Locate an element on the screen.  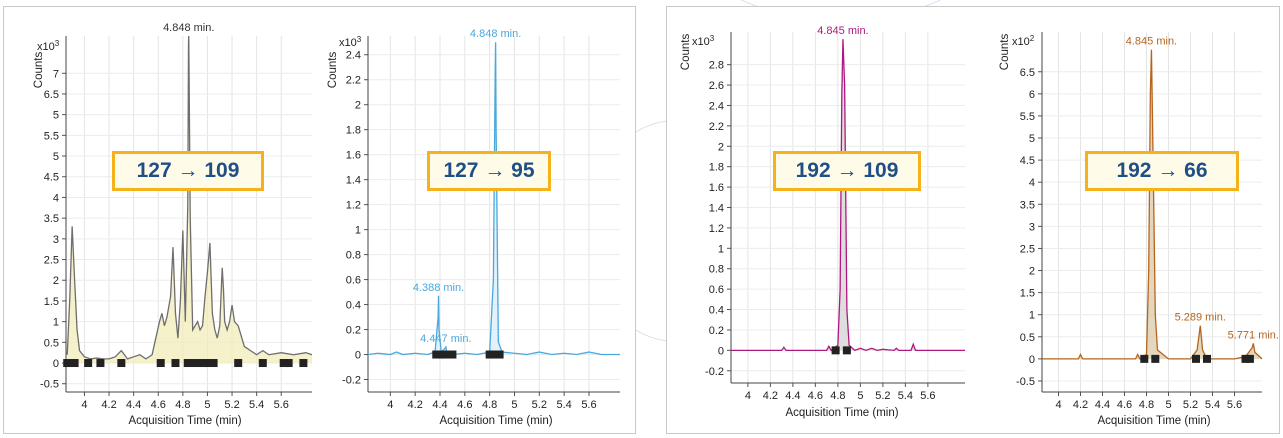
y-tick-label: 6 is located at coordinates (1032, 95).